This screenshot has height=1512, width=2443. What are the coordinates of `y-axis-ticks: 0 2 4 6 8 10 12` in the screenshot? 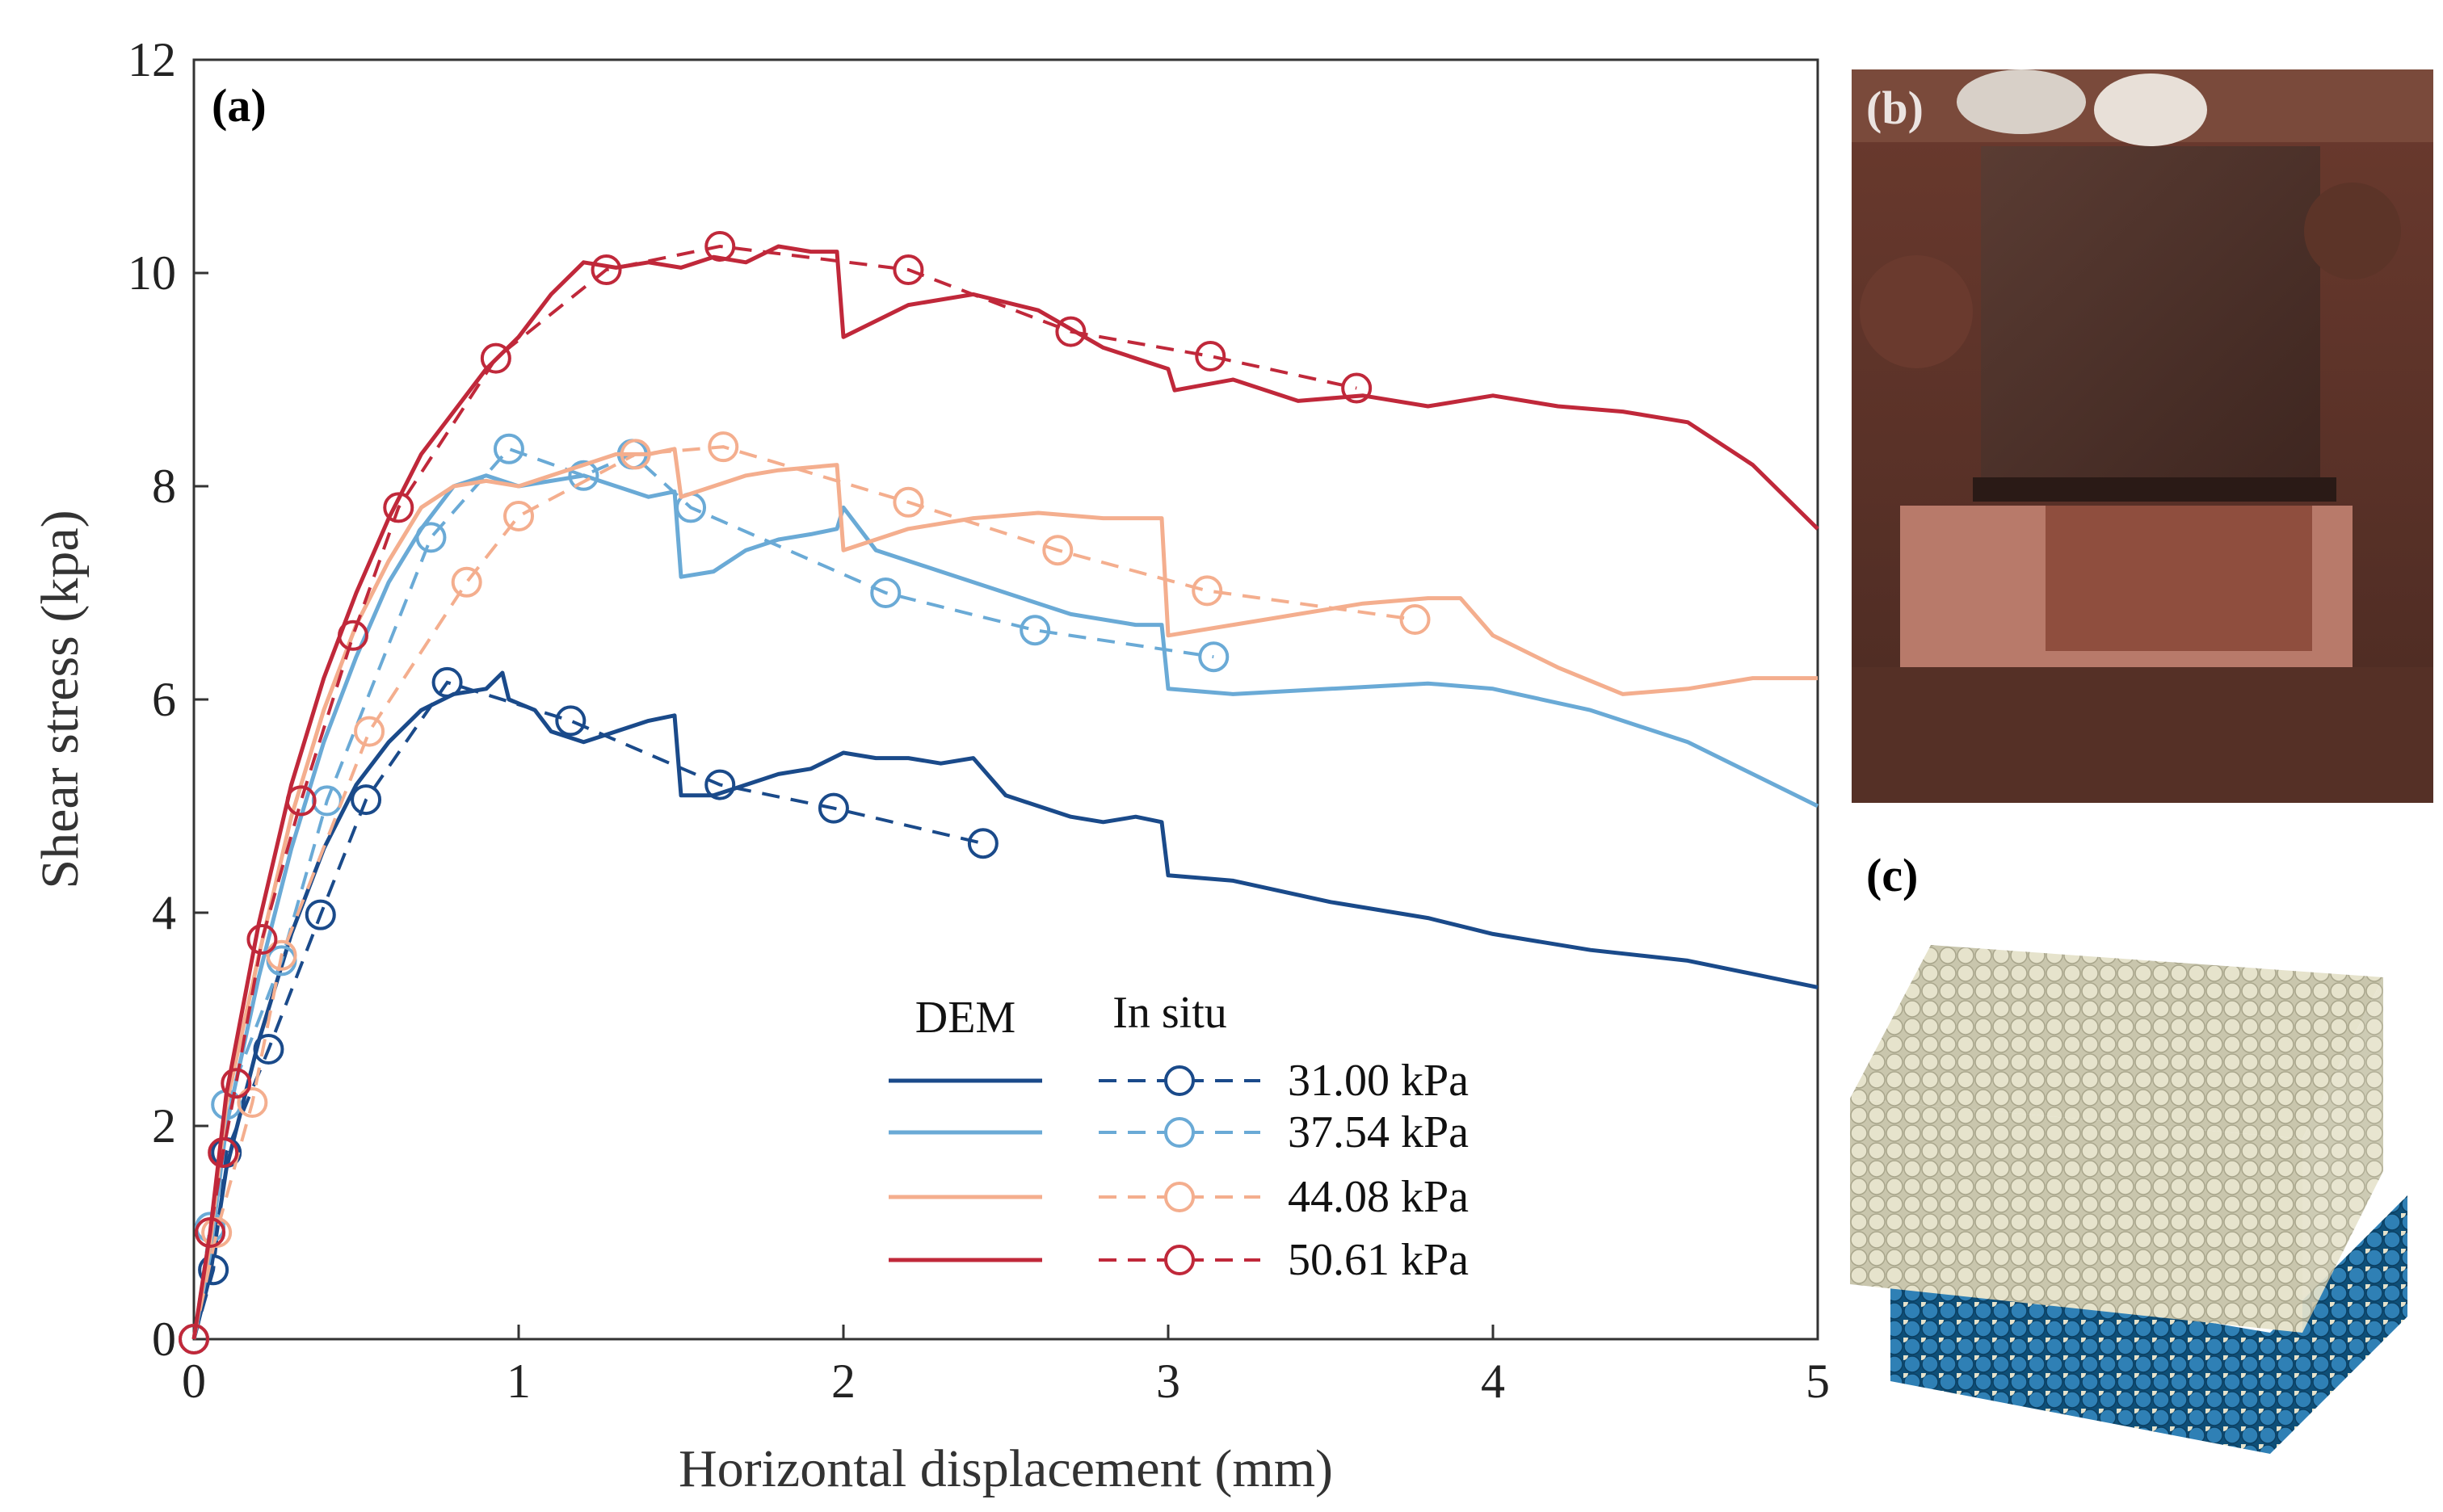 It's located at (168, 699).